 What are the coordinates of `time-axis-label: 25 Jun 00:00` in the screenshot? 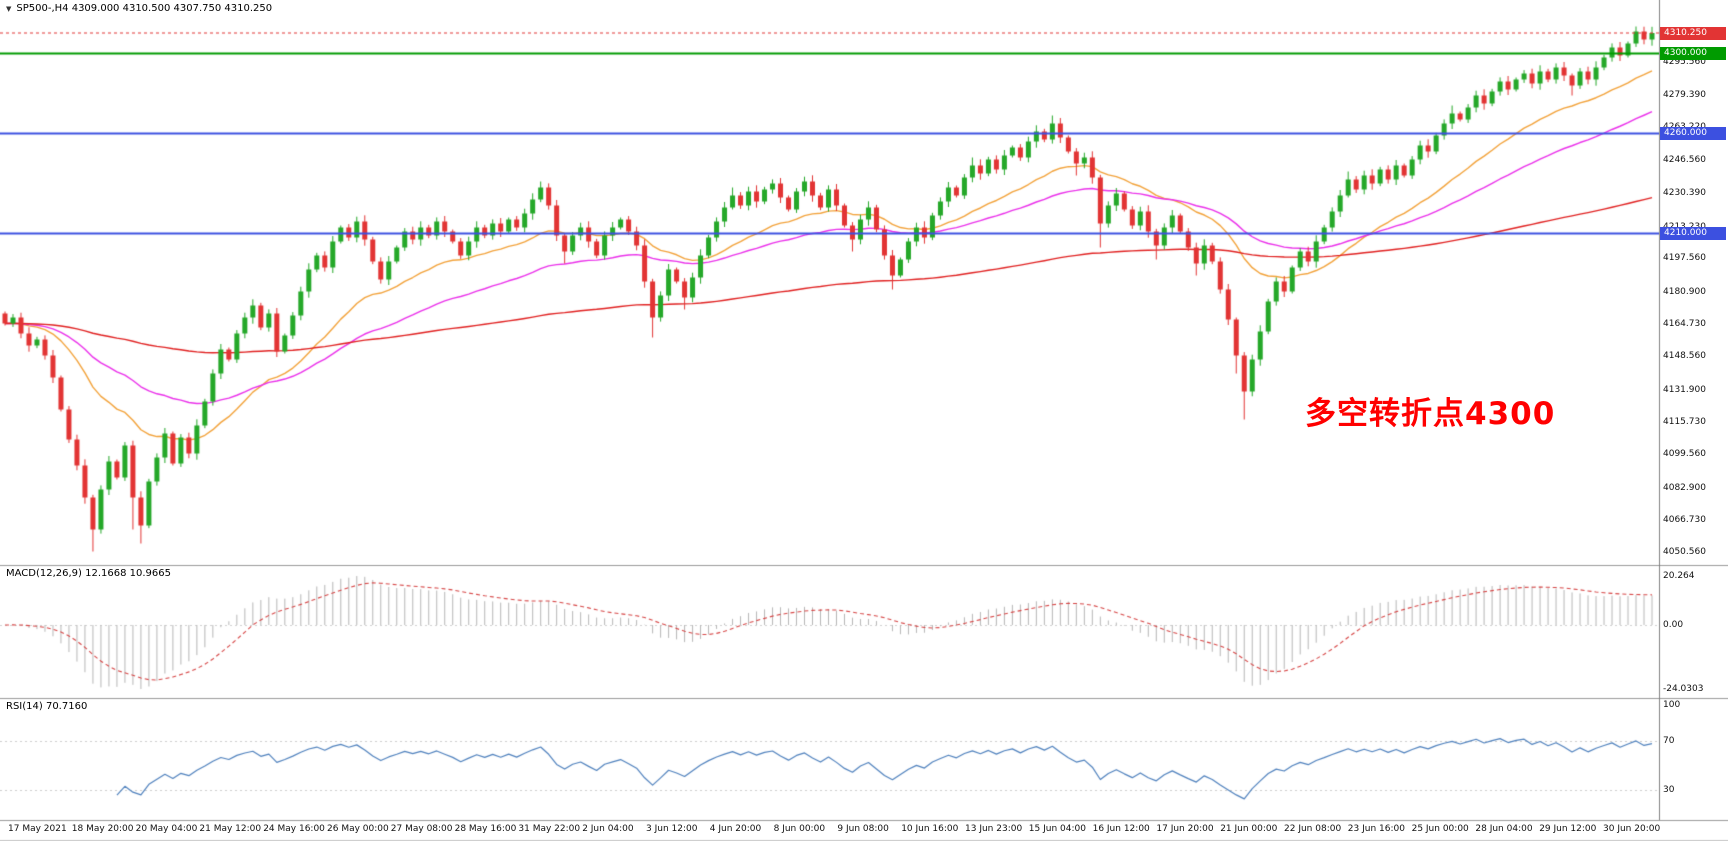 It's located at (1440, 829).